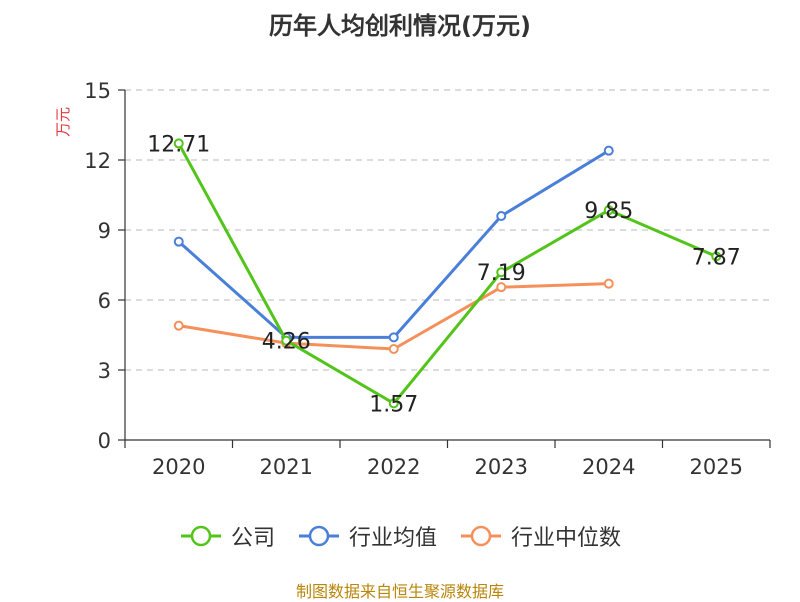  Describe the element at coordinates (286, 467) in the screenshot. I see `x-tick-label: 2021` at that location.